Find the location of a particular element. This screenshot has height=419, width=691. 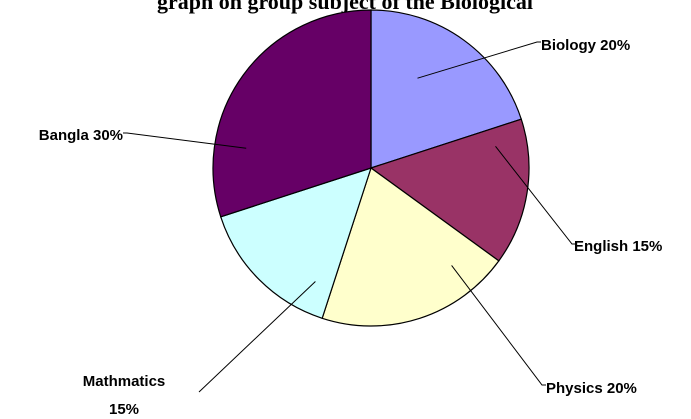

slice-label-biology: Biology 20% is located at coordinates (585, 45).